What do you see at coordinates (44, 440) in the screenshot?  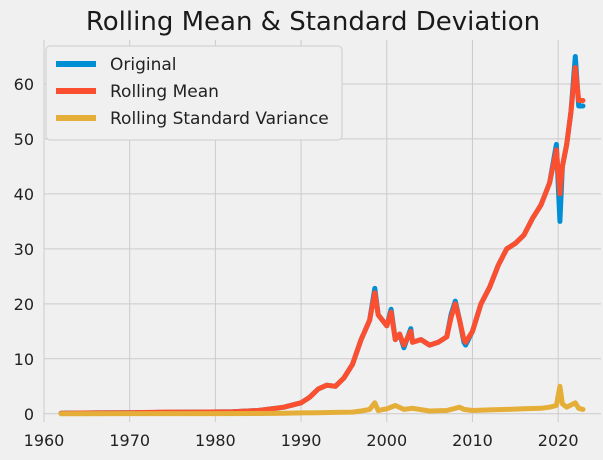 I see `x-tick-label: 1960` at bounding box center [44, 440].